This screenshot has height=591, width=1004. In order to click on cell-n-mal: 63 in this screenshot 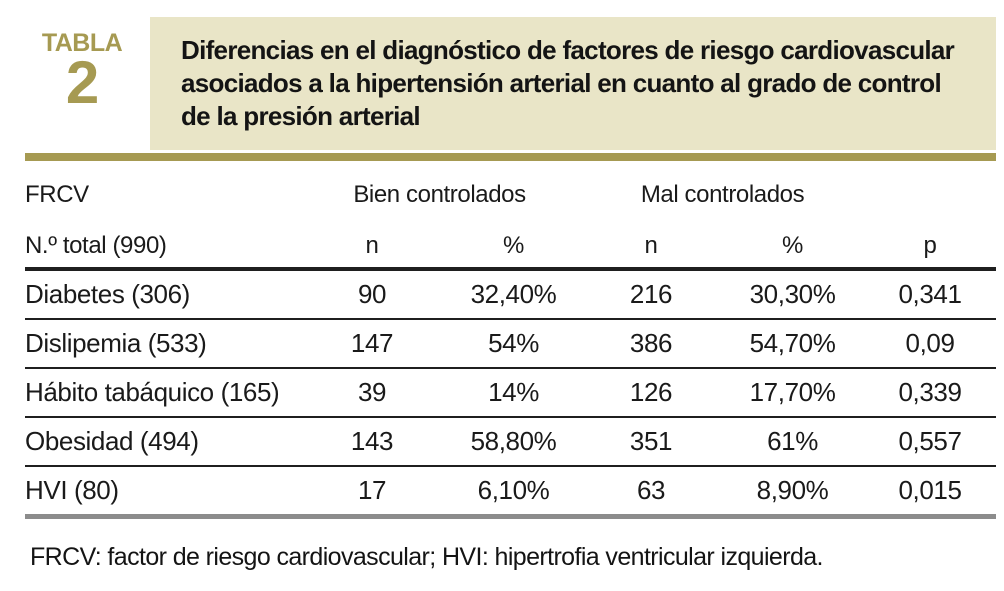, I will do `click(651, 492)`.